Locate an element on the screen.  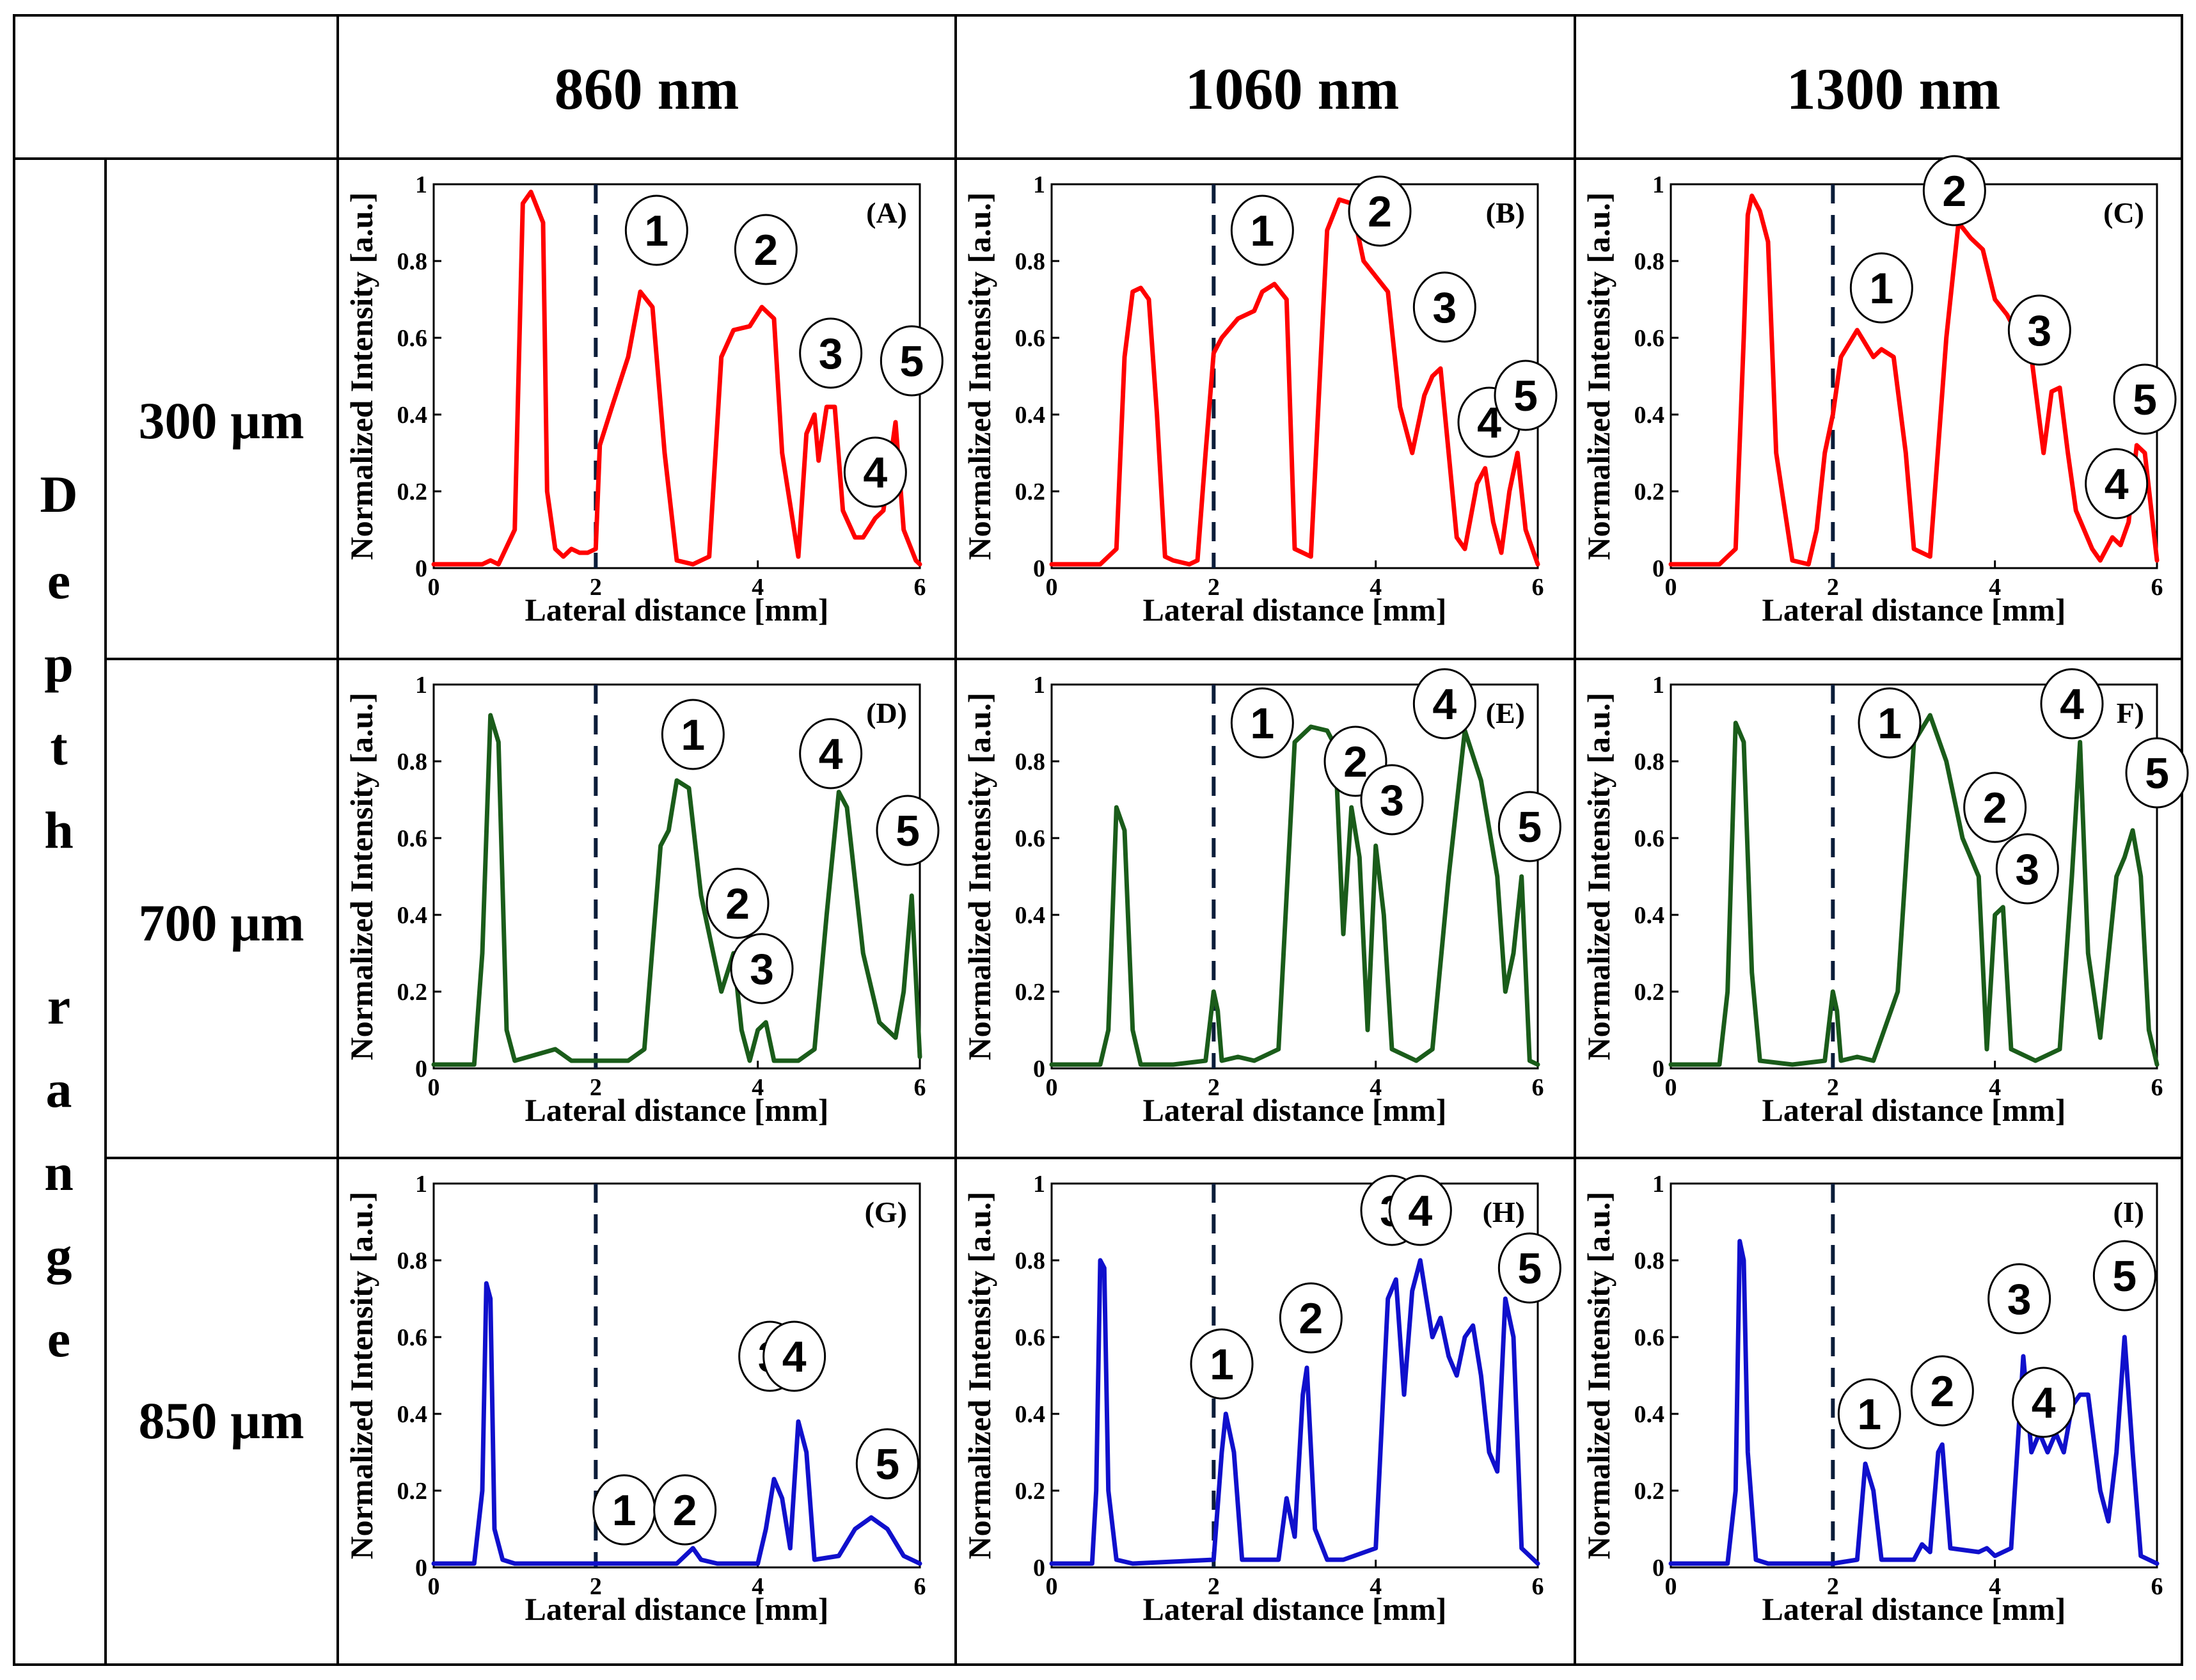
row-header-700: 700 µm is located at coordinates (221, 923).